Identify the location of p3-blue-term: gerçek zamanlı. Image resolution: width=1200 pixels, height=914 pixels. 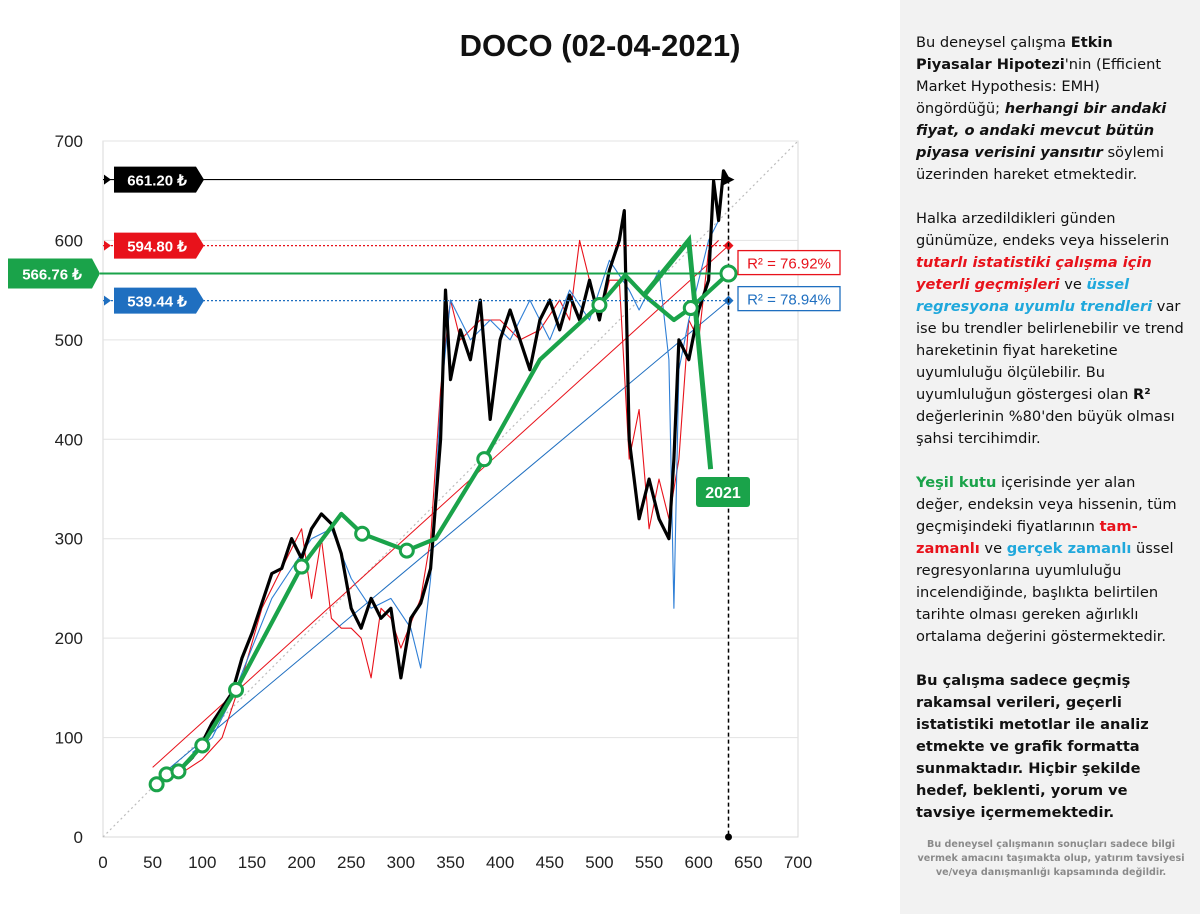
(1069, 548).